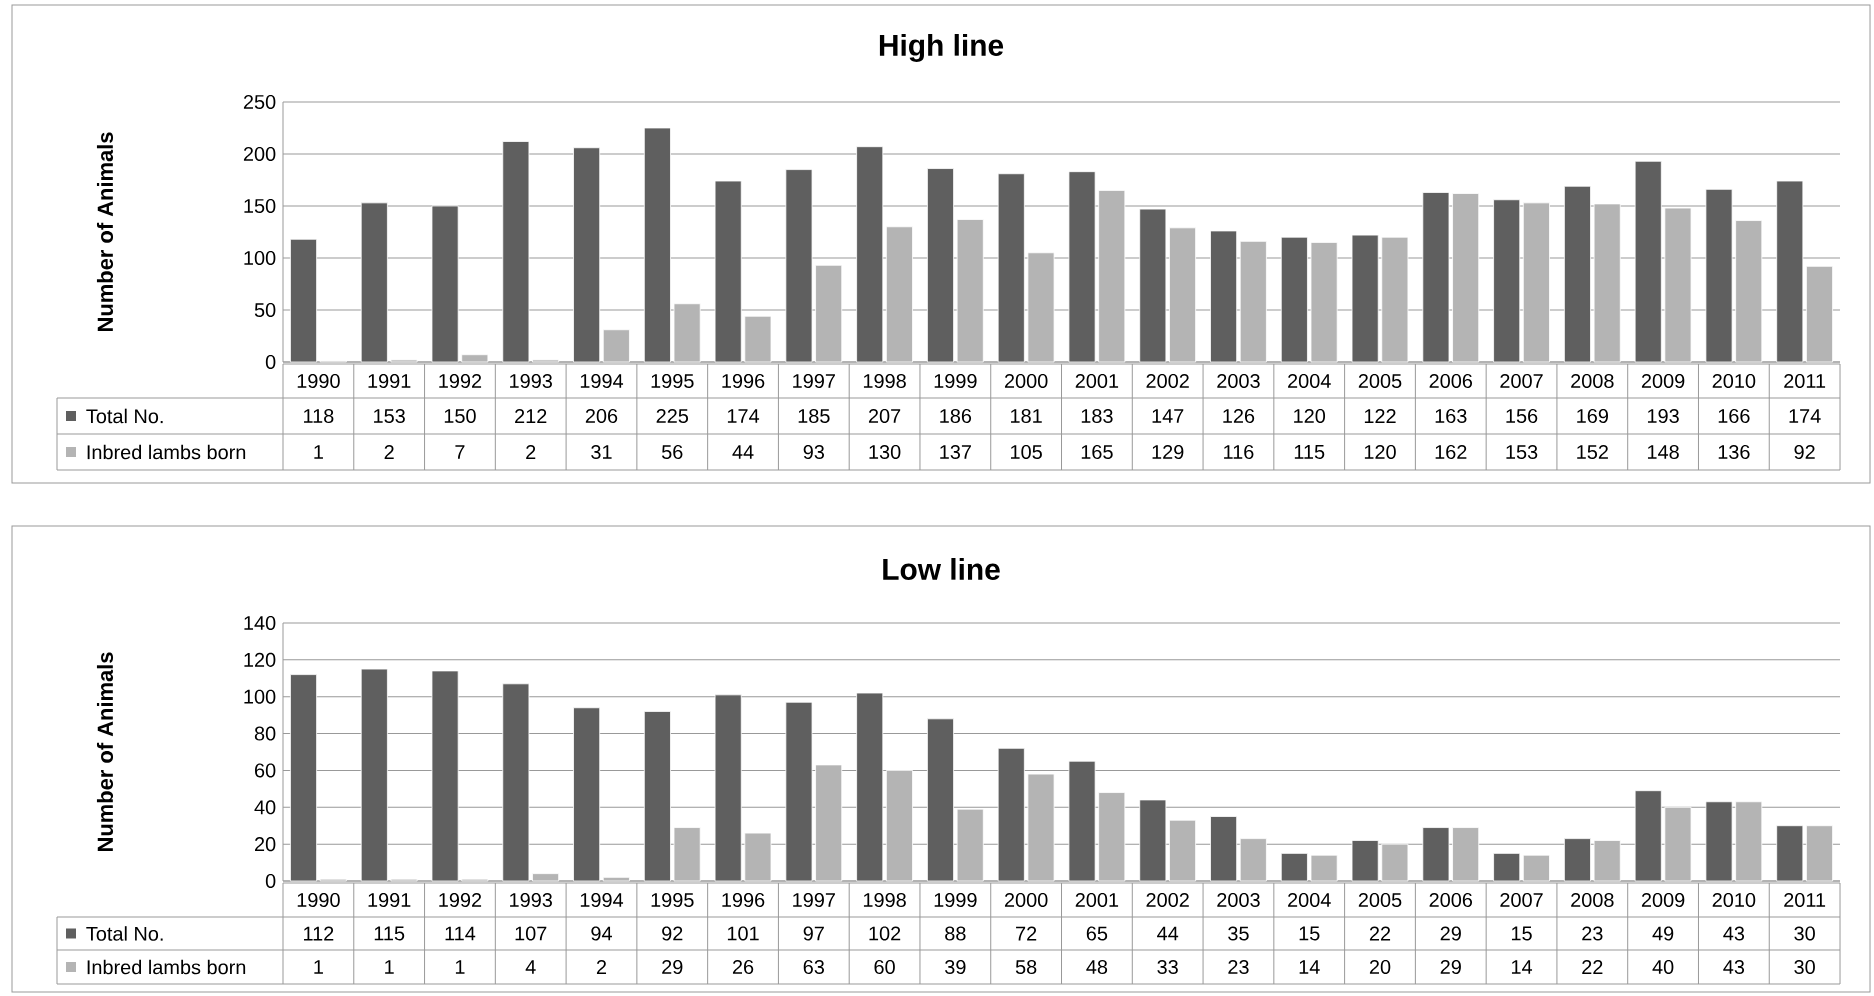 The width and height of the screenshot is (1874, 996). What do you see at coordinates (885, 933) in the screenshot?
I see `data-label: 102` at bounding box center [885, 933].